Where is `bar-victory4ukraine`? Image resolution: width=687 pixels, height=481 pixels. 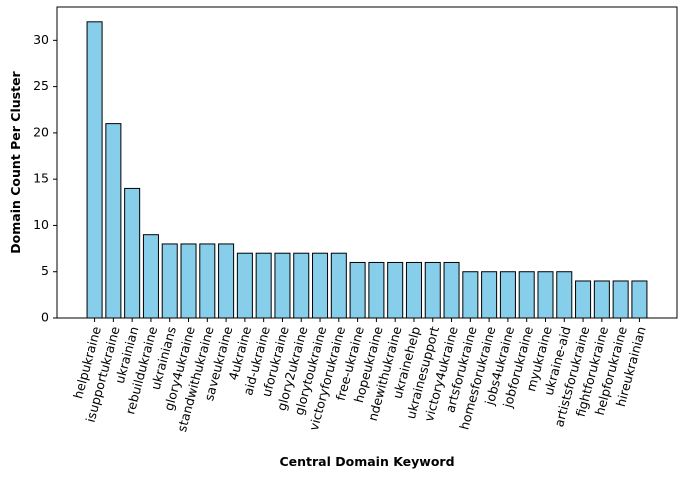 bar-victory4ukraine is located at coordinates (451, 290).